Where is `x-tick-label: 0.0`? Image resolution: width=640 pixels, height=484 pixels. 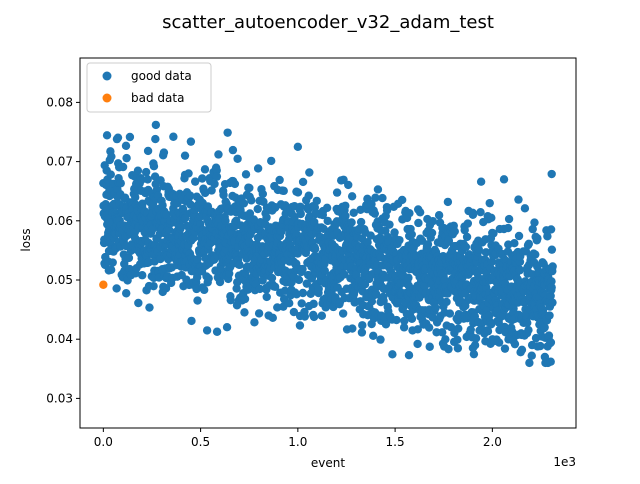
x-tick-label: 0.0 is located at coordinates (103, 442).